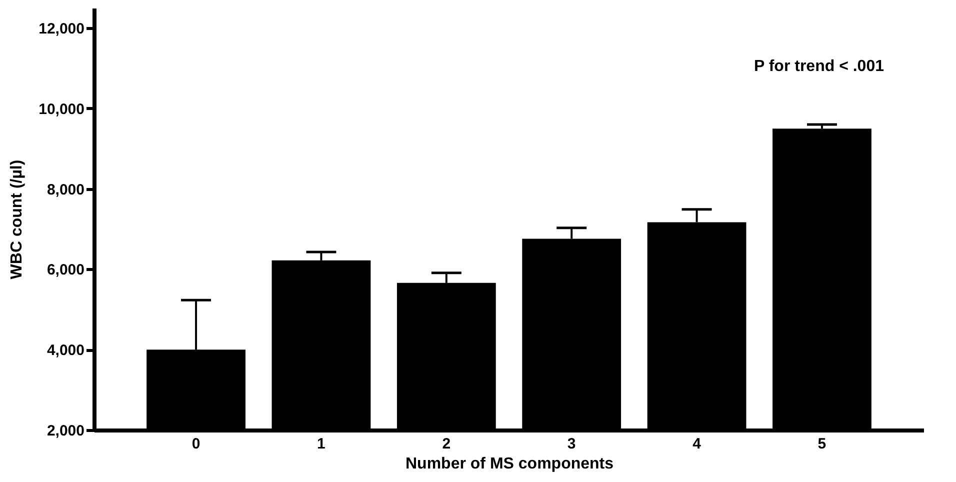 The image size is (956, 482). Describe the element at coordinates (509, 464) in the screenshot. I see `x-axis-title: Number of MS components` at that location.